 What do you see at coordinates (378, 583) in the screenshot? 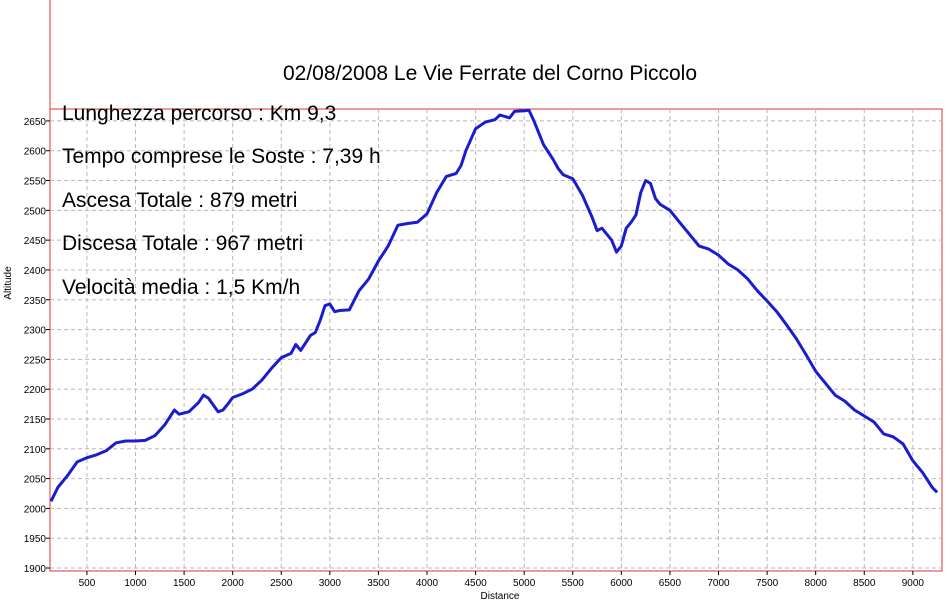
I see `x-tick-label: 3500` at bounding box center [378, 583].